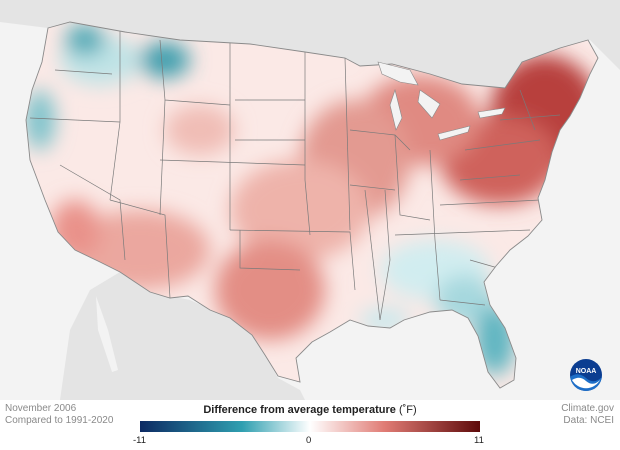  Describe the element at coordinates (491, 113) in the screenshot. I see `lake-ontario` at that location.